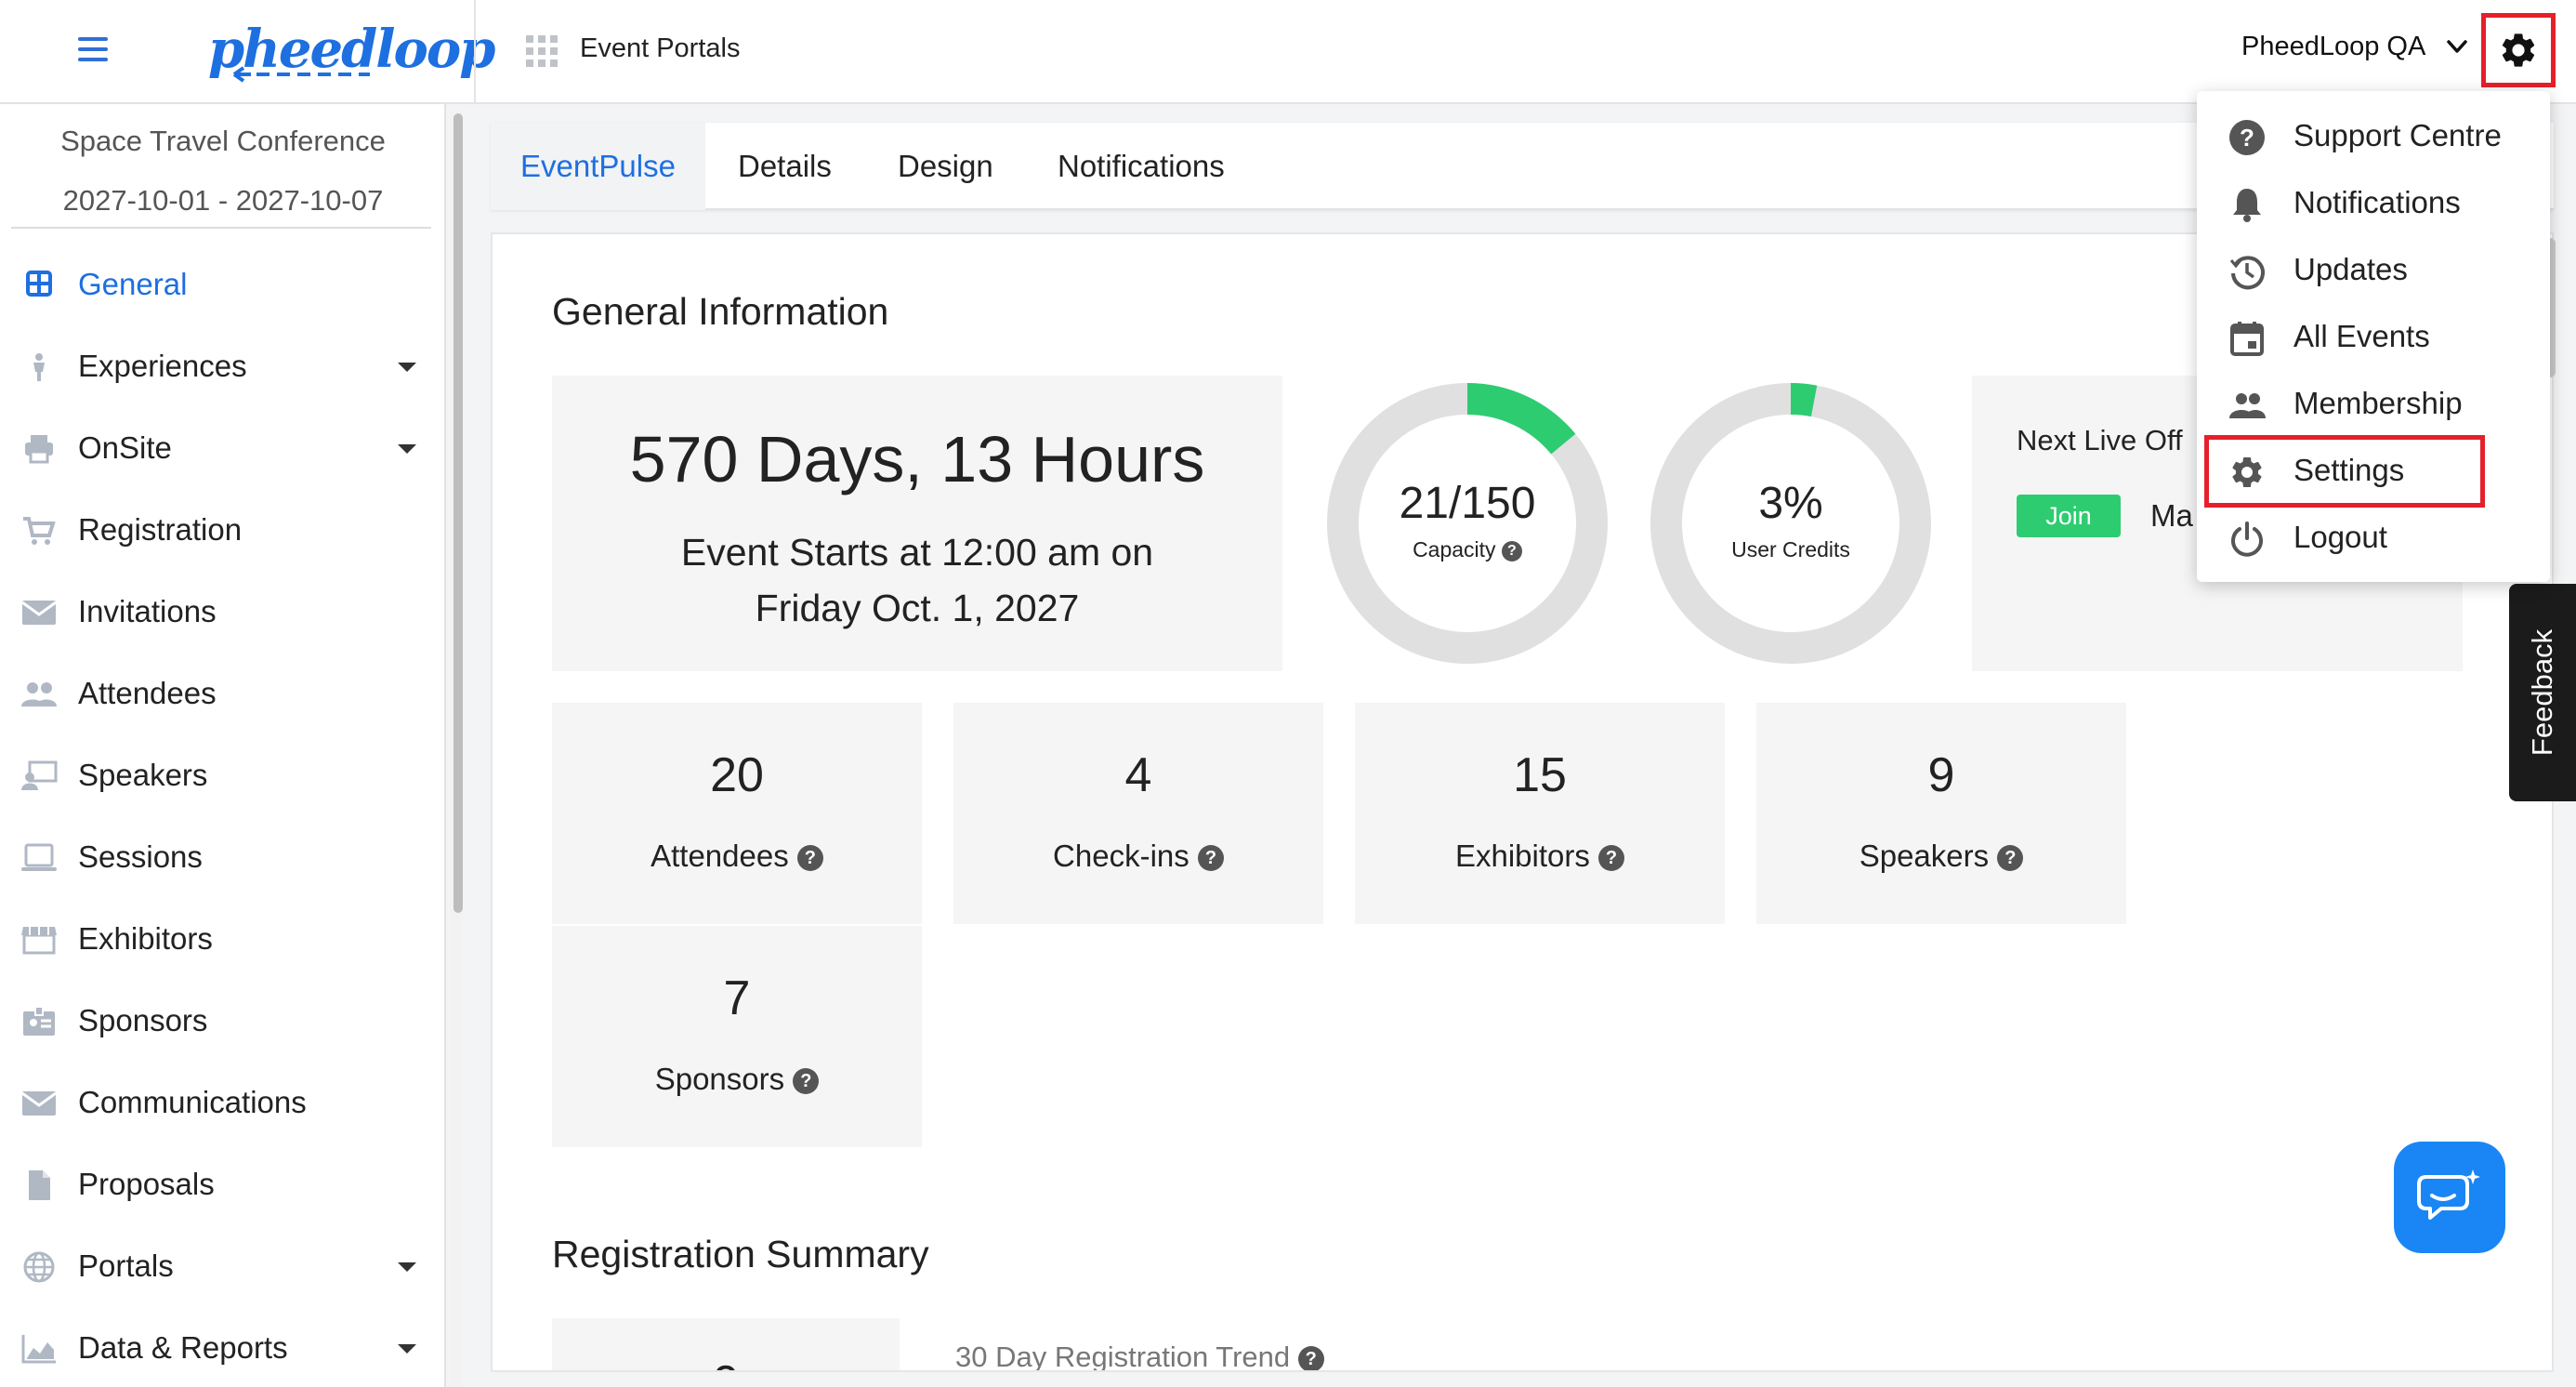 The width and height of the screenshot is (2576, 1387). What do you see at coordinates (223, 1266) in the screenshot?
I see `sidebar-item-portals: Portals` at bounding box center [223, 1266].